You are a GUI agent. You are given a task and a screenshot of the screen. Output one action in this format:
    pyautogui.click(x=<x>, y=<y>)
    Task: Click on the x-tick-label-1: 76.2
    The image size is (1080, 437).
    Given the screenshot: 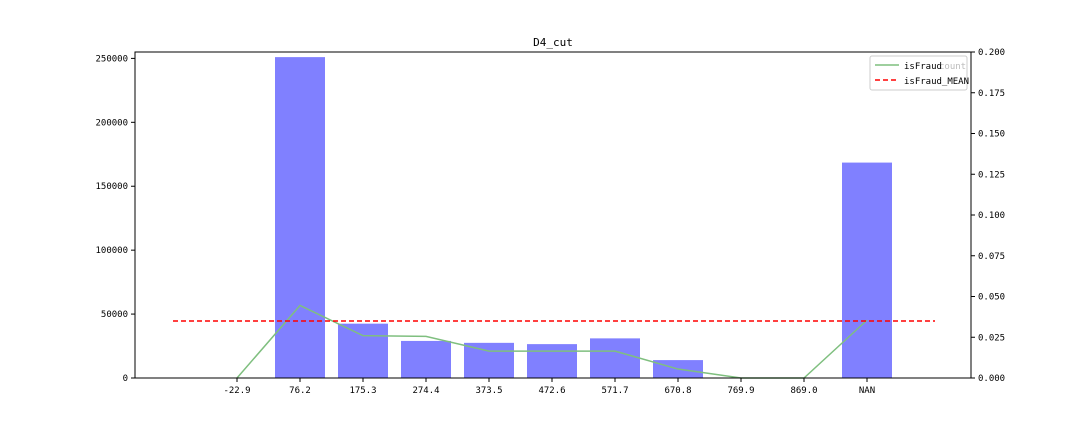 What is the action you would take?
    pyautogui.click(x=300, y=391)
    